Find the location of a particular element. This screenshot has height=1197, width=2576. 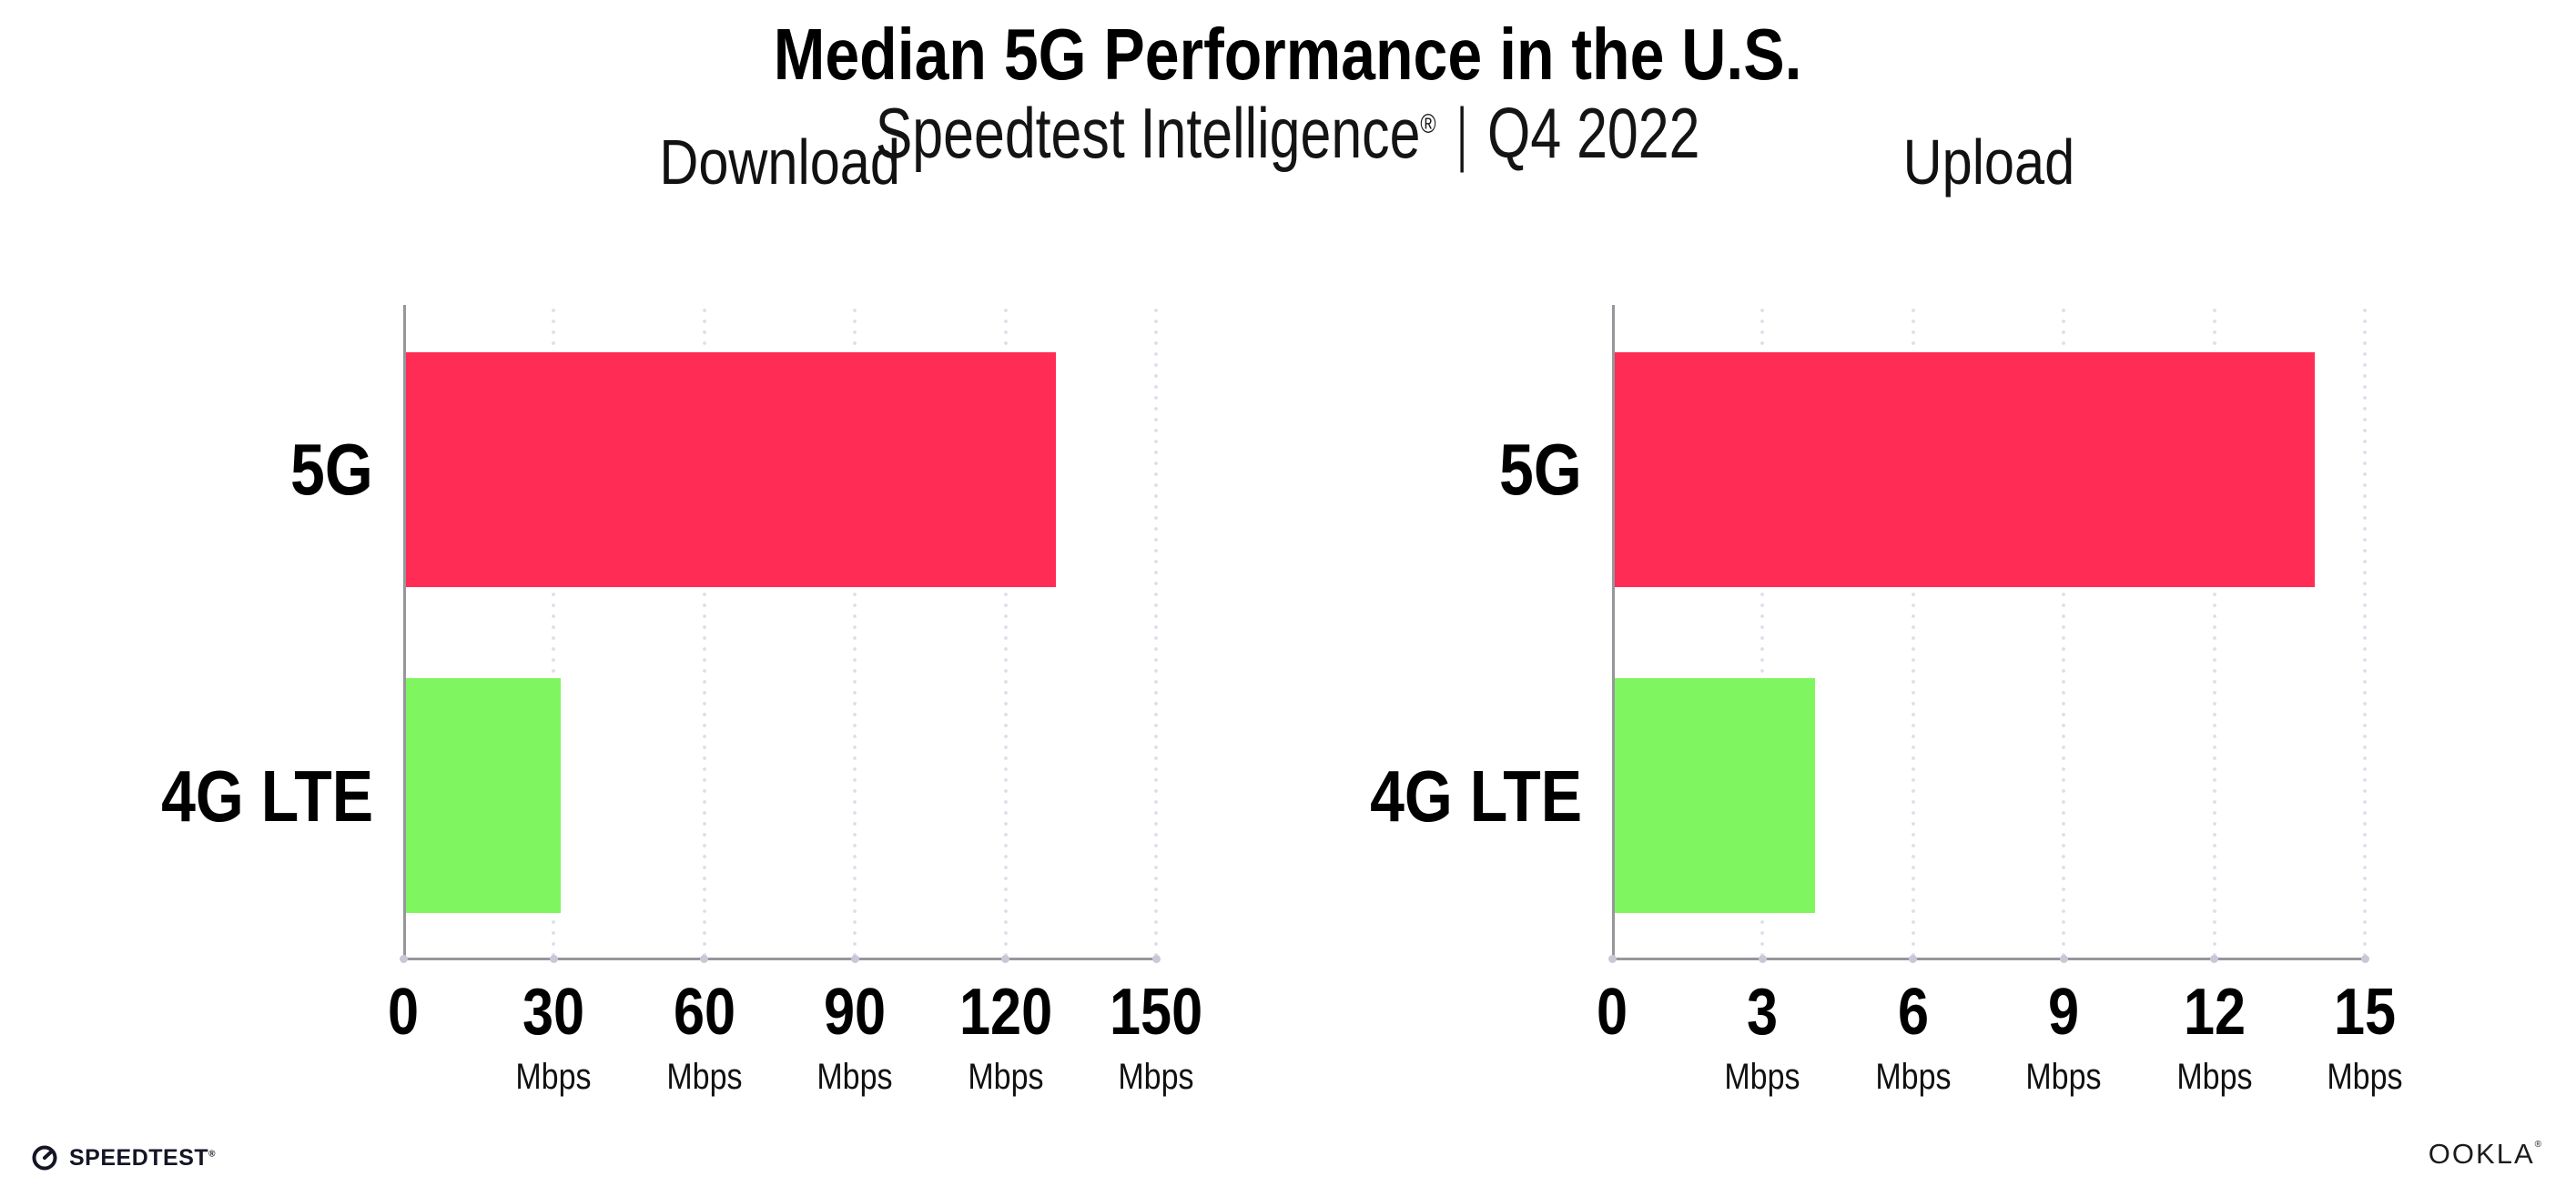

speedtest-wordmark: SPEEDTEST is located at coordinates (139, 1157).